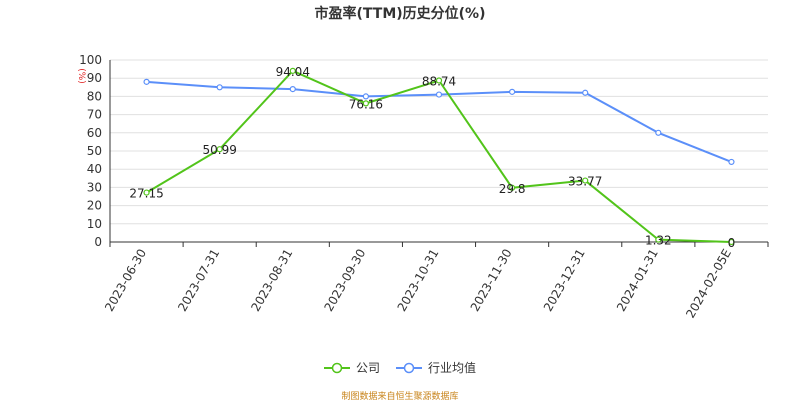 This screenshot has width=800, height=402. What do you see at coordinates (400, 397) in the screenshot?
I see `source-note: 制图数据来自恒生聚源数据库` at bounding box center [400, 397].